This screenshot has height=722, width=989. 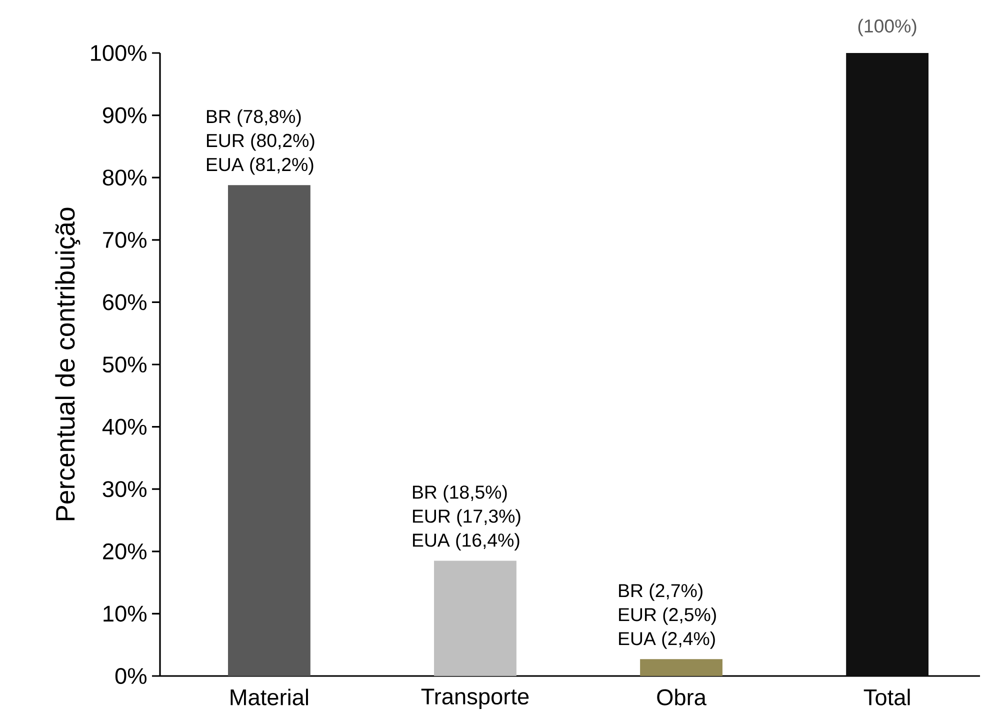 I want to click on annotation: EUR (2,5%), so click(x=667, y=616).